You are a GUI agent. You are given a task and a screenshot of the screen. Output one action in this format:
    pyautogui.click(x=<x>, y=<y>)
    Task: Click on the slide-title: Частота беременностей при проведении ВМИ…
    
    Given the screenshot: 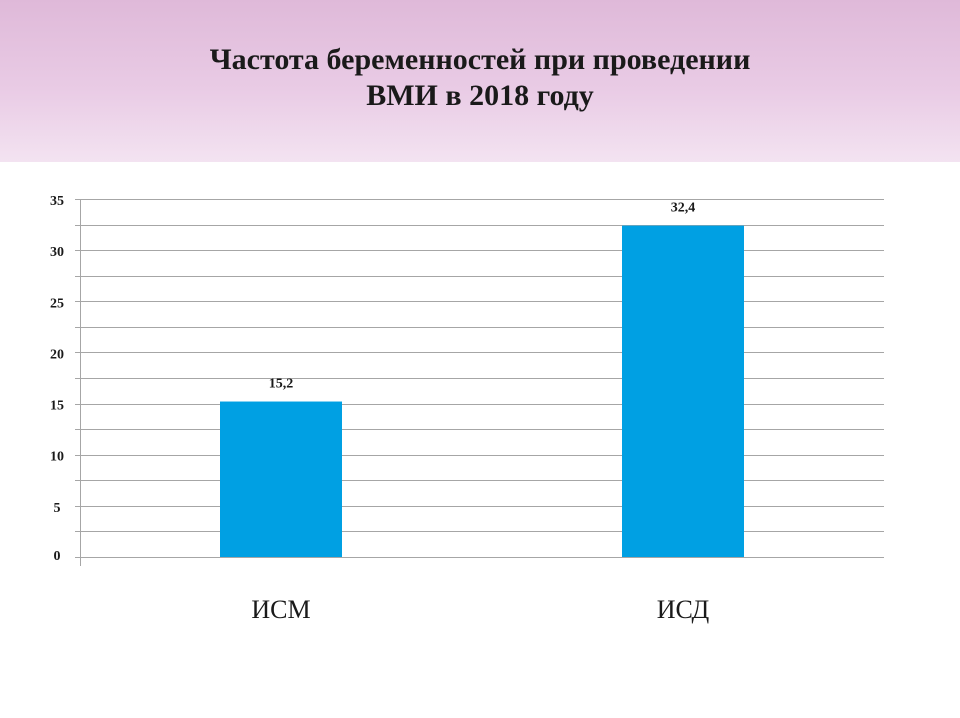 What is the action you would take?
    pyautogui.click(x=480, y=78)
    